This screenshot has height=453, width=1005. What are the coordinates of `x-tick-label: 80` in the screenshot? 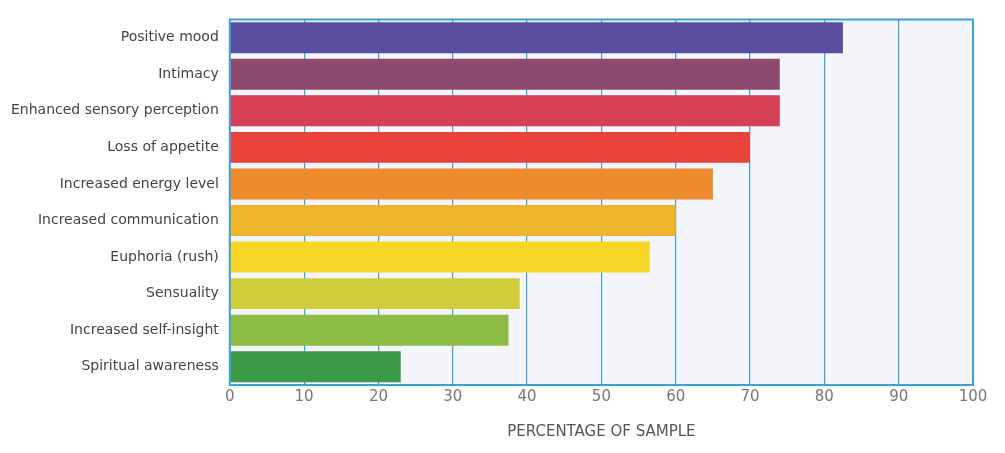 It's located at (824, 395).